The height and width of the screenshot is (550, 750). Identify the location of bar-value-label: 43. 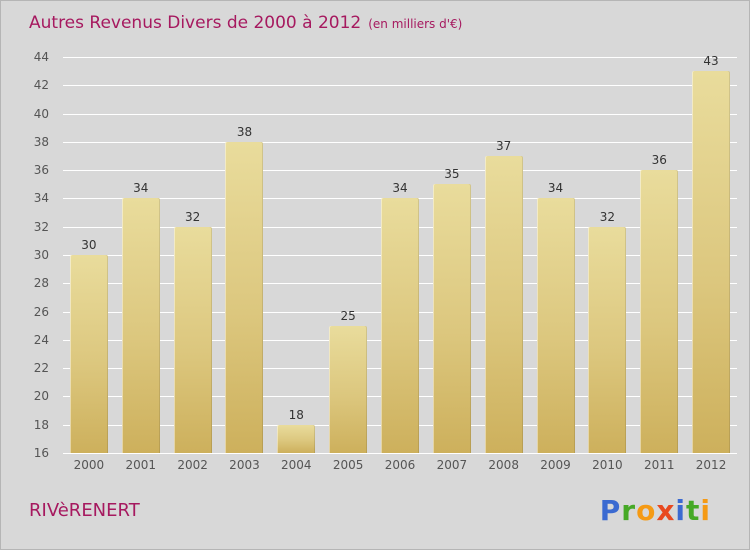
(711, 61).